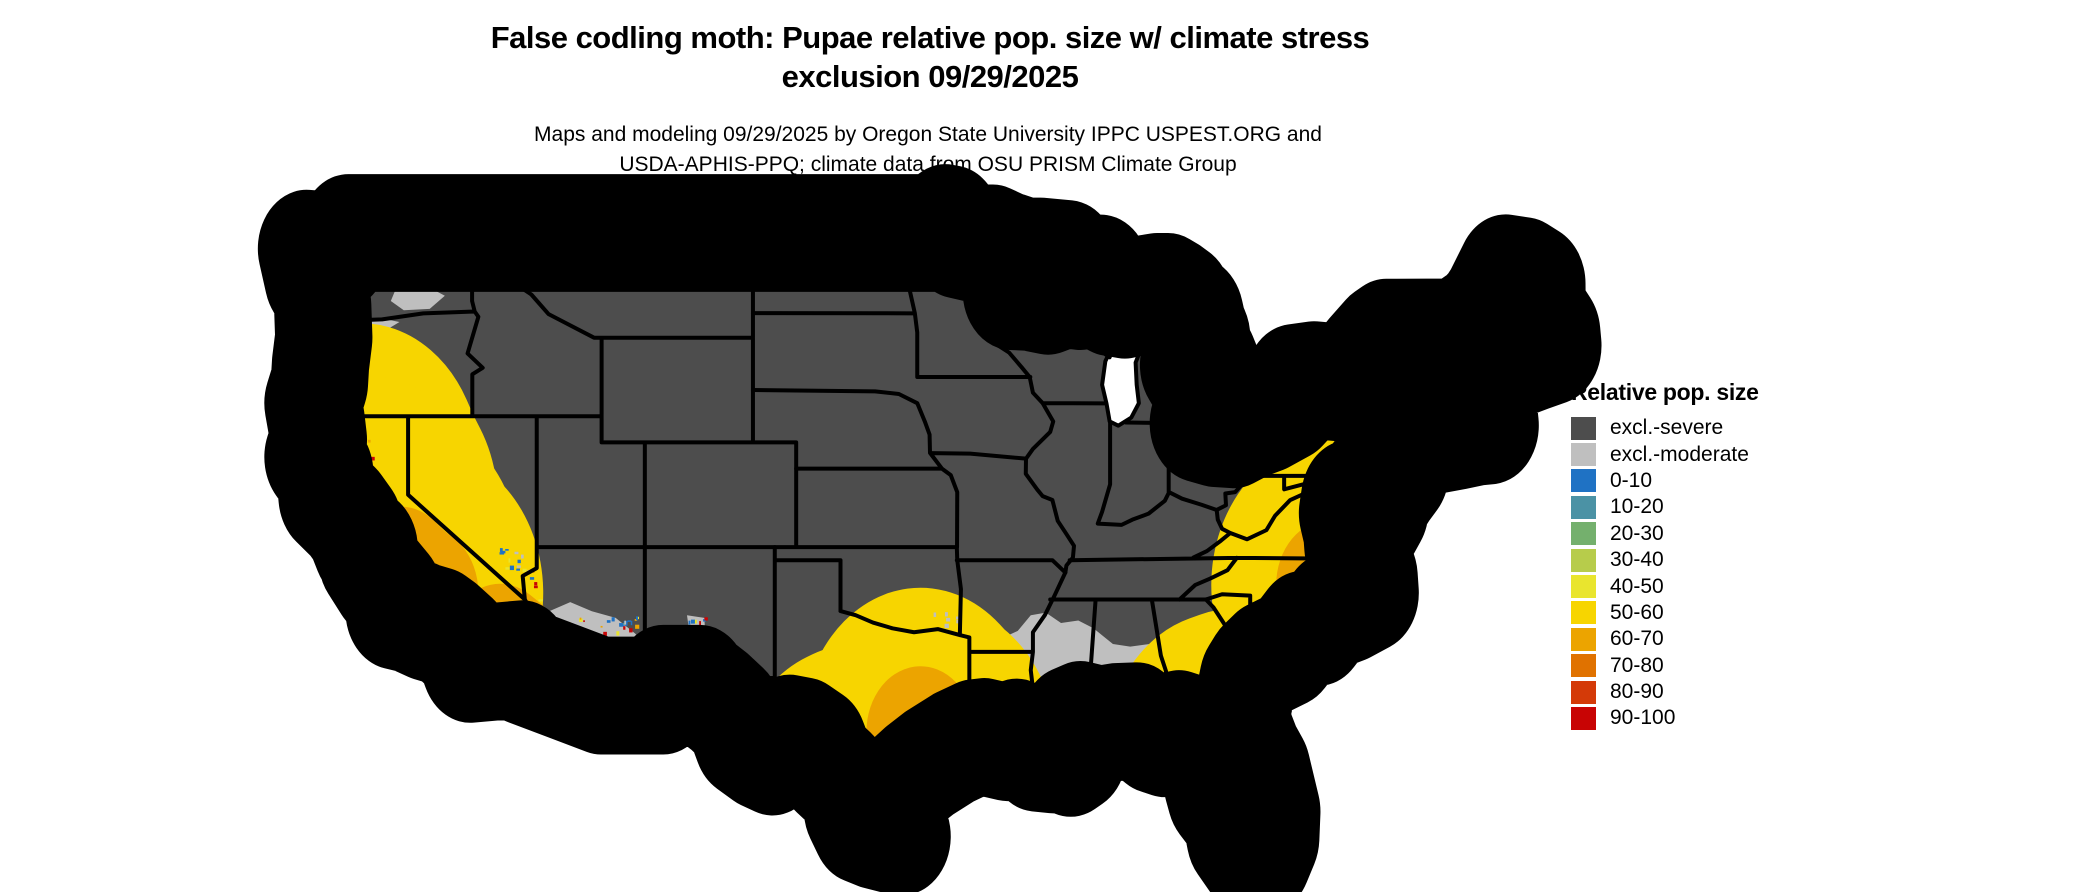 The height and width of the screenshot is (892, 2100). I want to click on legend-item: 0-10, so click(1665, 481).